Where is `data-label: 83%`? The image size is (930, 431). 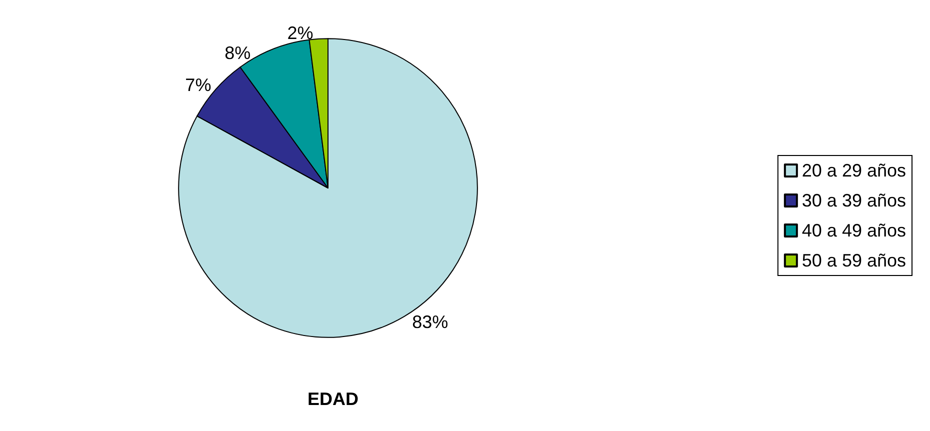
data-label: 83% is located at coordinates (430, 322).